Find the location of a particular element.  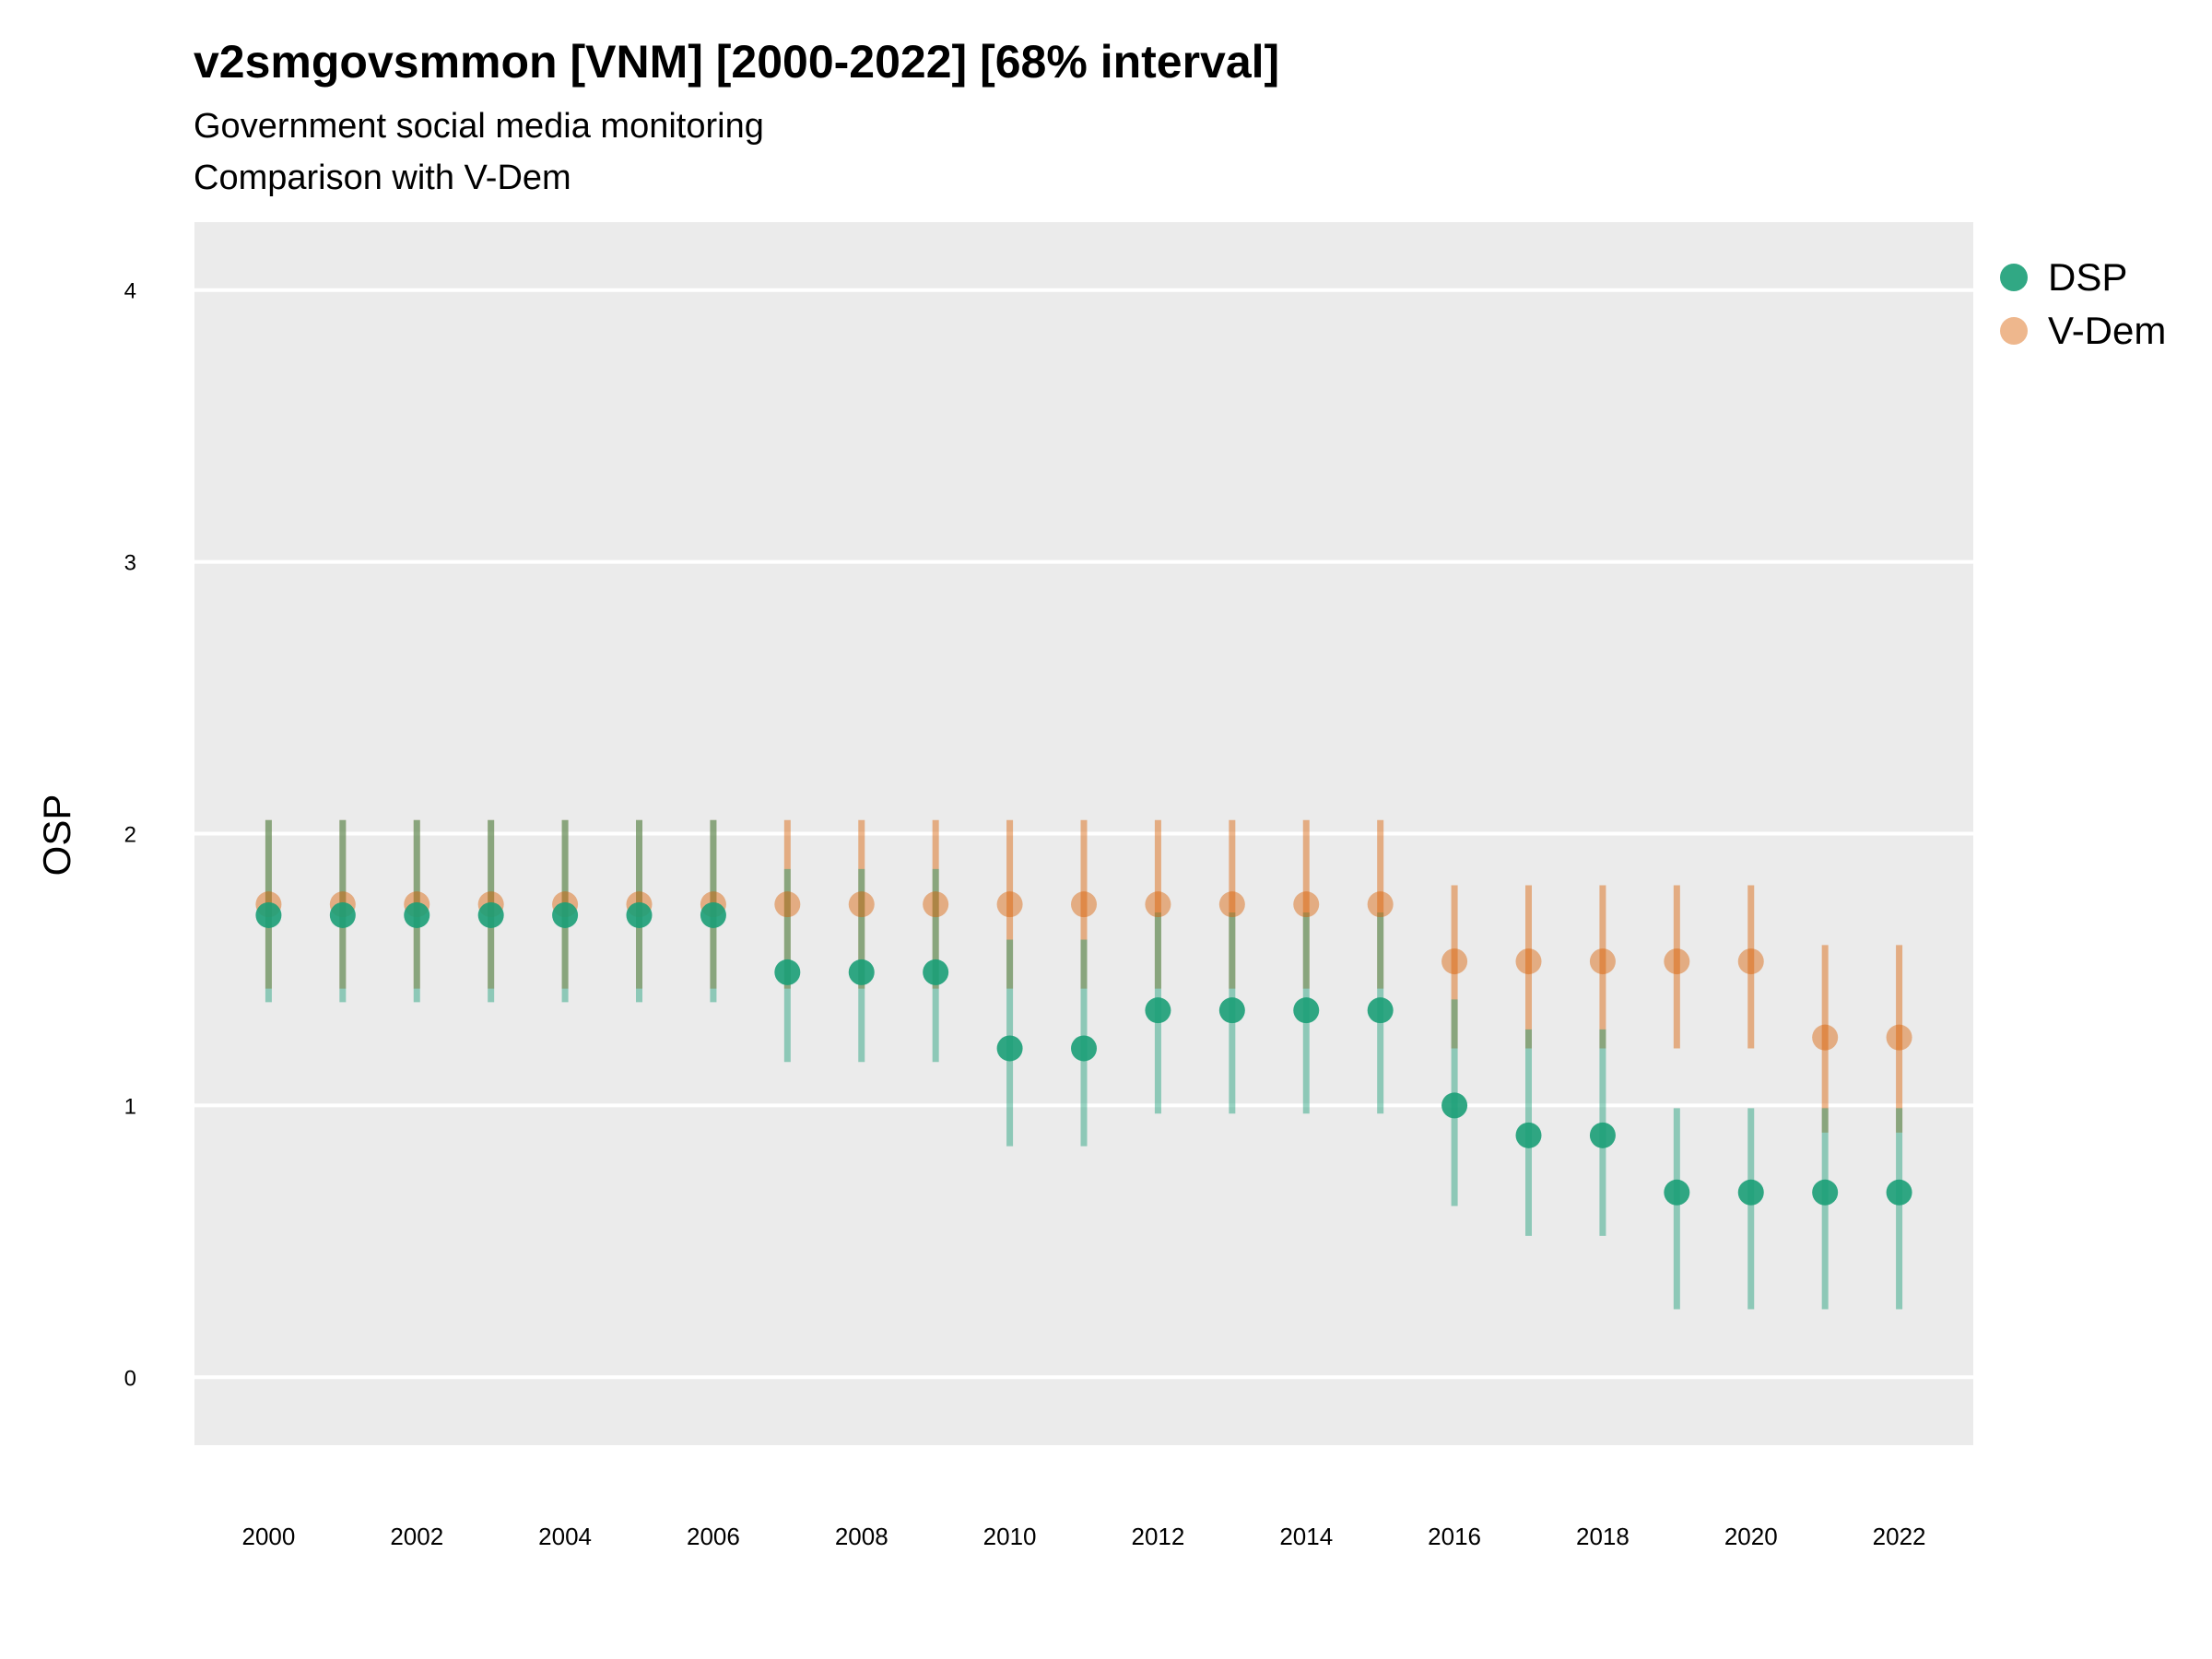

y-tick-label-4: 4 is located at coordinates (130, 291).